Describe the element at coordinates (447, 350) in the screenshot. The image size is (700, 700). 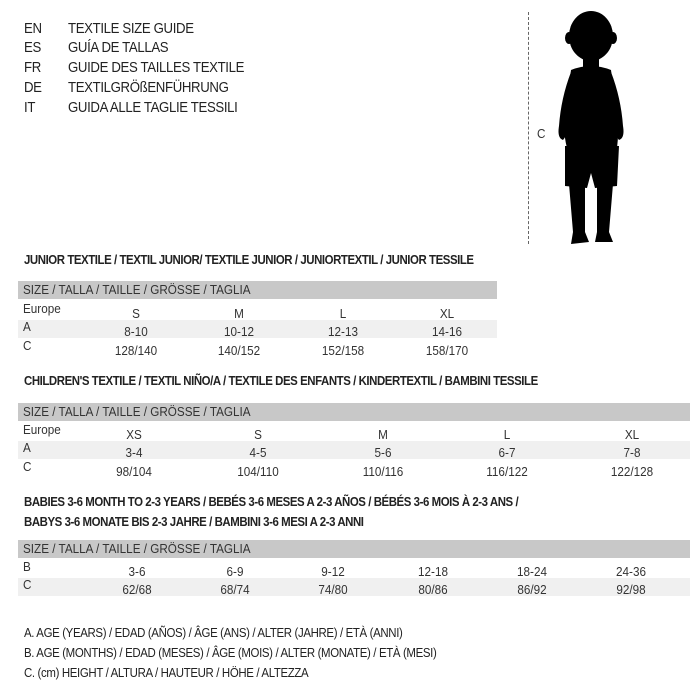
I see `table-cell: 158/170` at that location.